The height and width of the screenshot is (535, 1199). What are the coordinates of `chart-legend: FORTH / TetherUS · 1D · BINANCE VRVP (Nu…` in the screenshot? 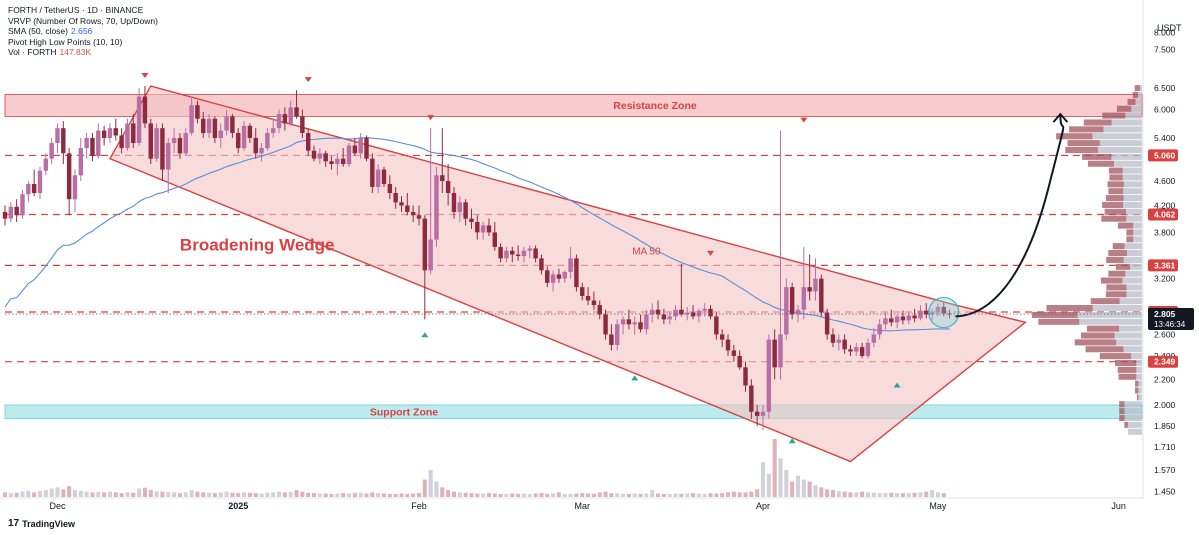 It's located at (83, 31).